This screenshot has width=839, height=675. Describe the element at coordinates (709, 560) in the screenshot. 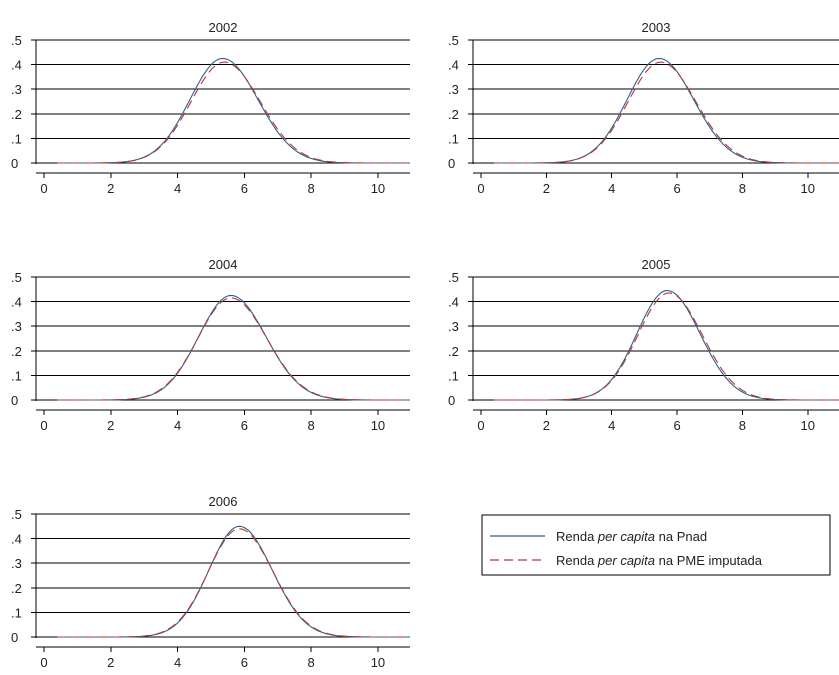

I see `legend-label-pme-suffix: na PME imputada` at that location.